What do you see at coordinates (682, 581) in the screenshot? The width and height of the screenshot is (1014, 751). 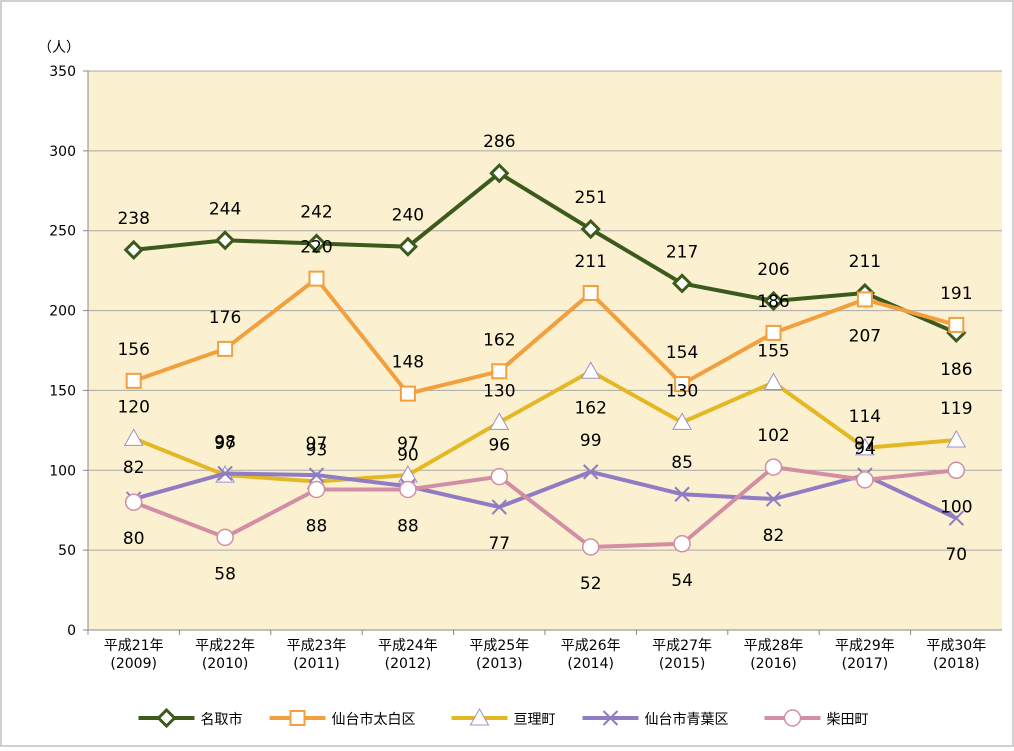 I see `data-label: 54` at bounding box center [682, 581].